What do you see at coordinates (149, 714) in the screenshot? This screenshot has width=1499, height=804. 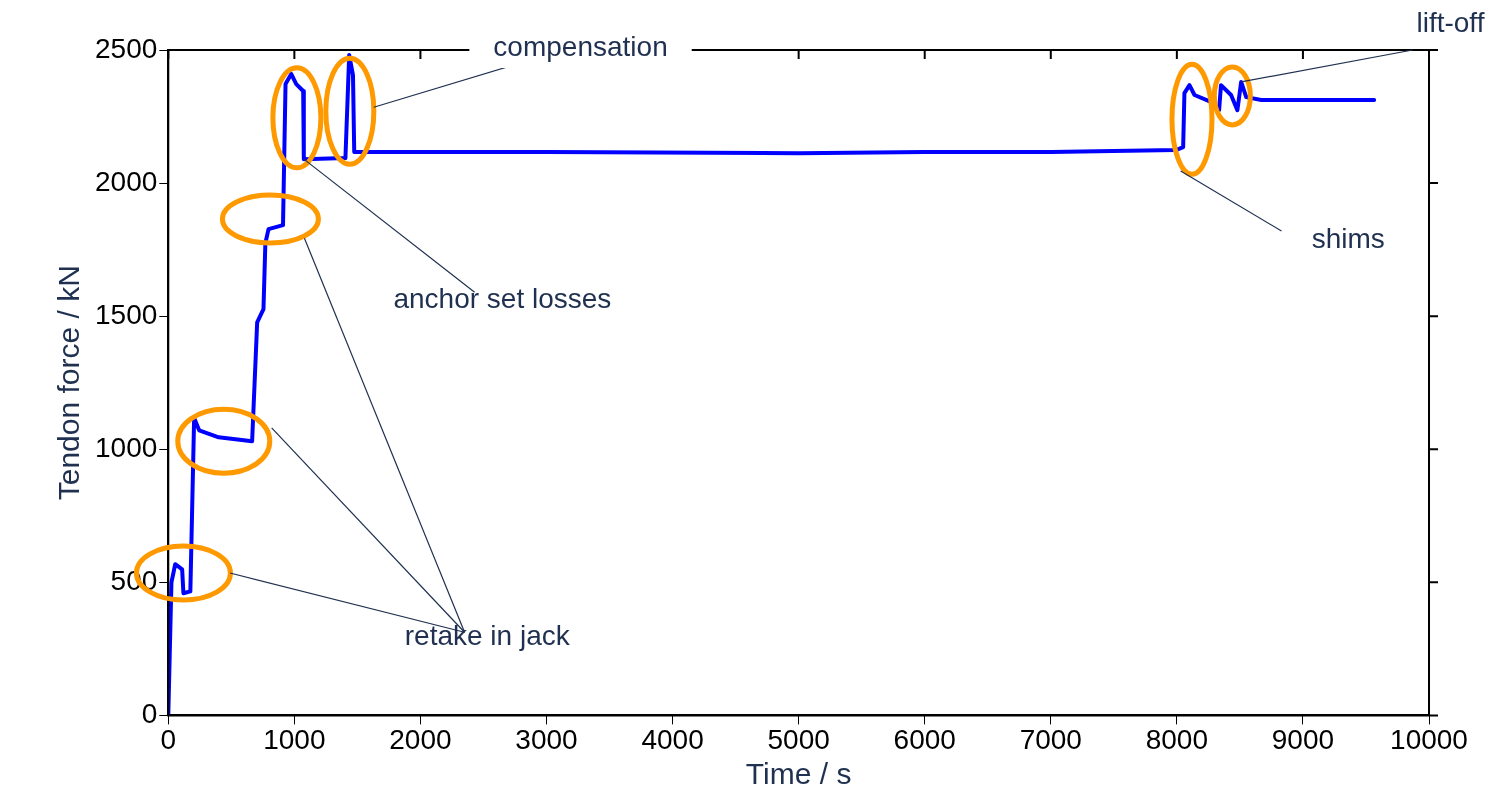 I see `y-tick-label: 0` at bounding box center [149, 714].